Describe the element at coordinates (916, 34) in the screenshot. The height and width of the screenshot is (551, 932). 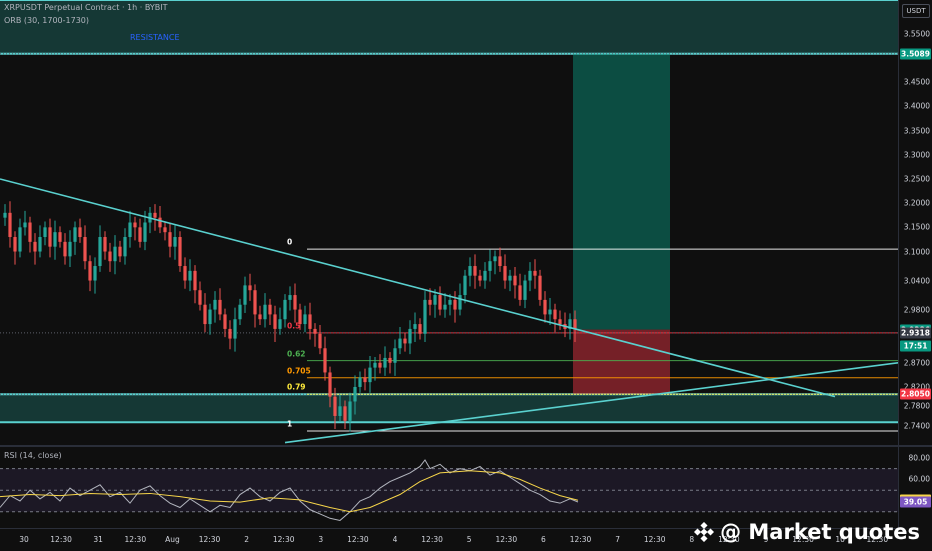
I see `price-tick-label: 3.5500` at that location.